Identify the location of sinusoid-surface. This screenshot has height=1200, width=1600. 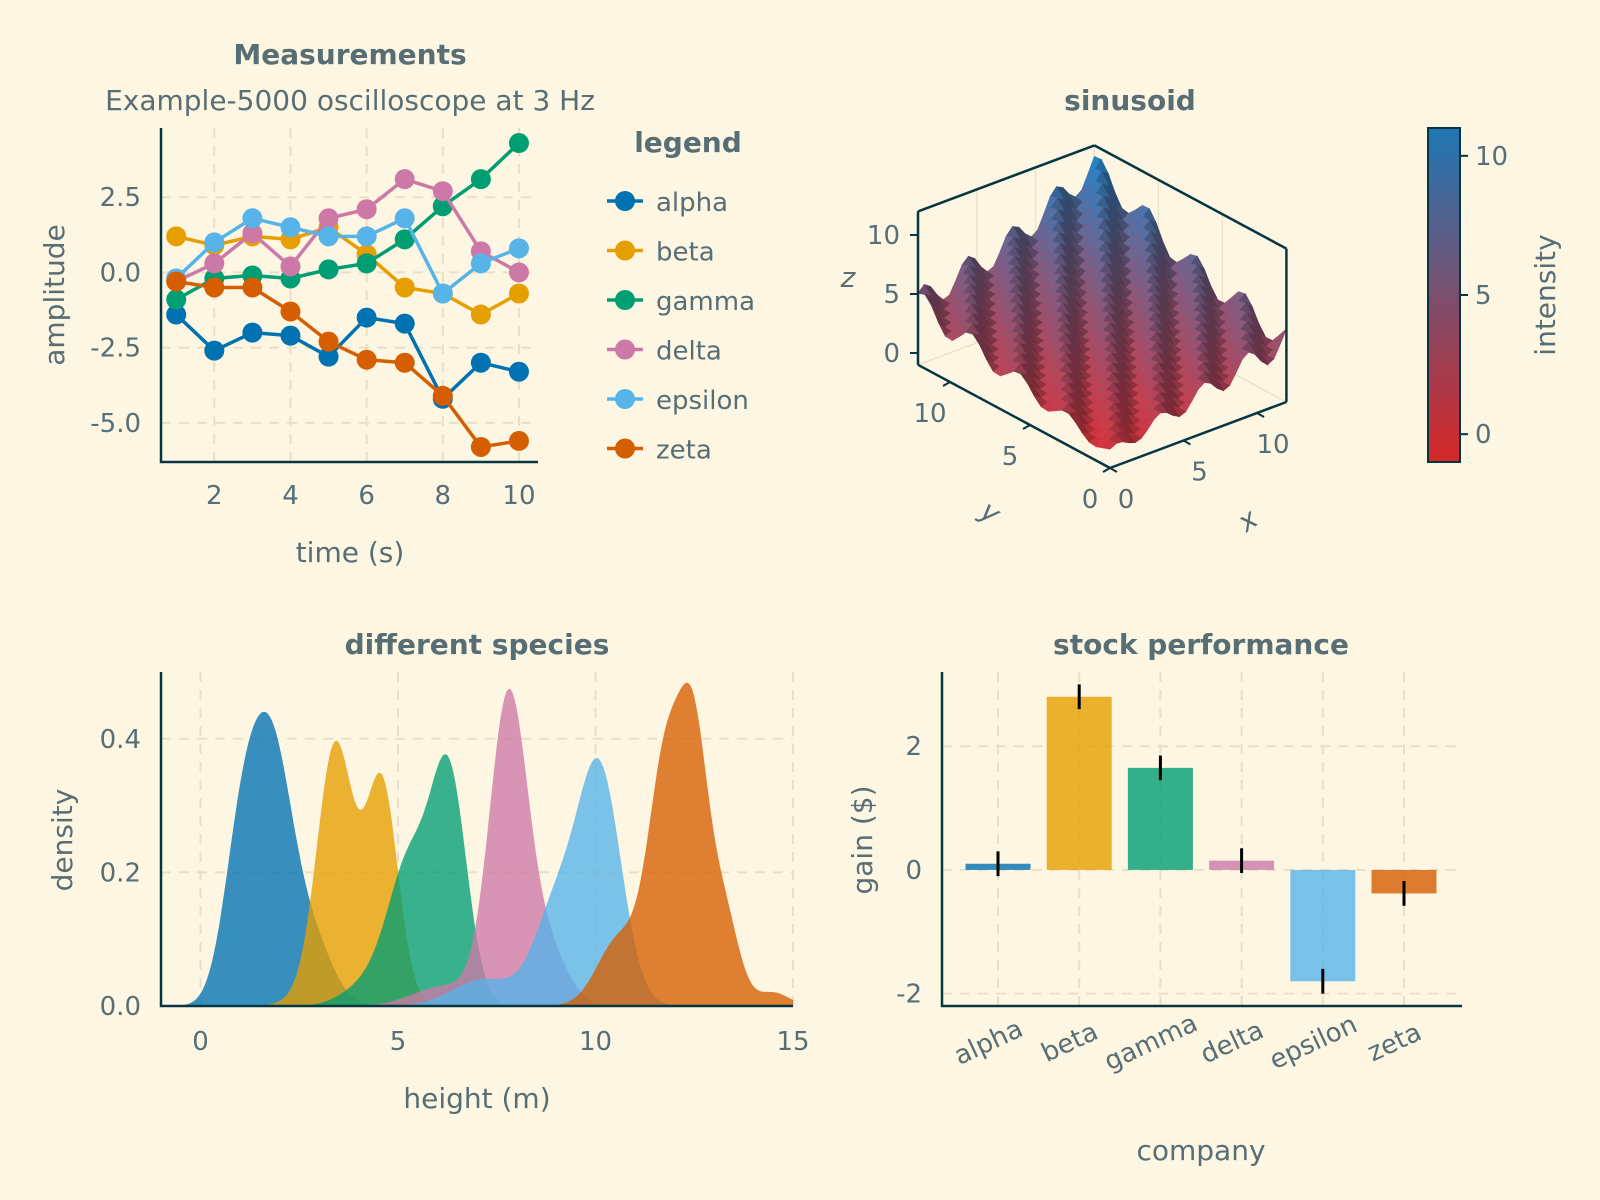
(1102, 302).